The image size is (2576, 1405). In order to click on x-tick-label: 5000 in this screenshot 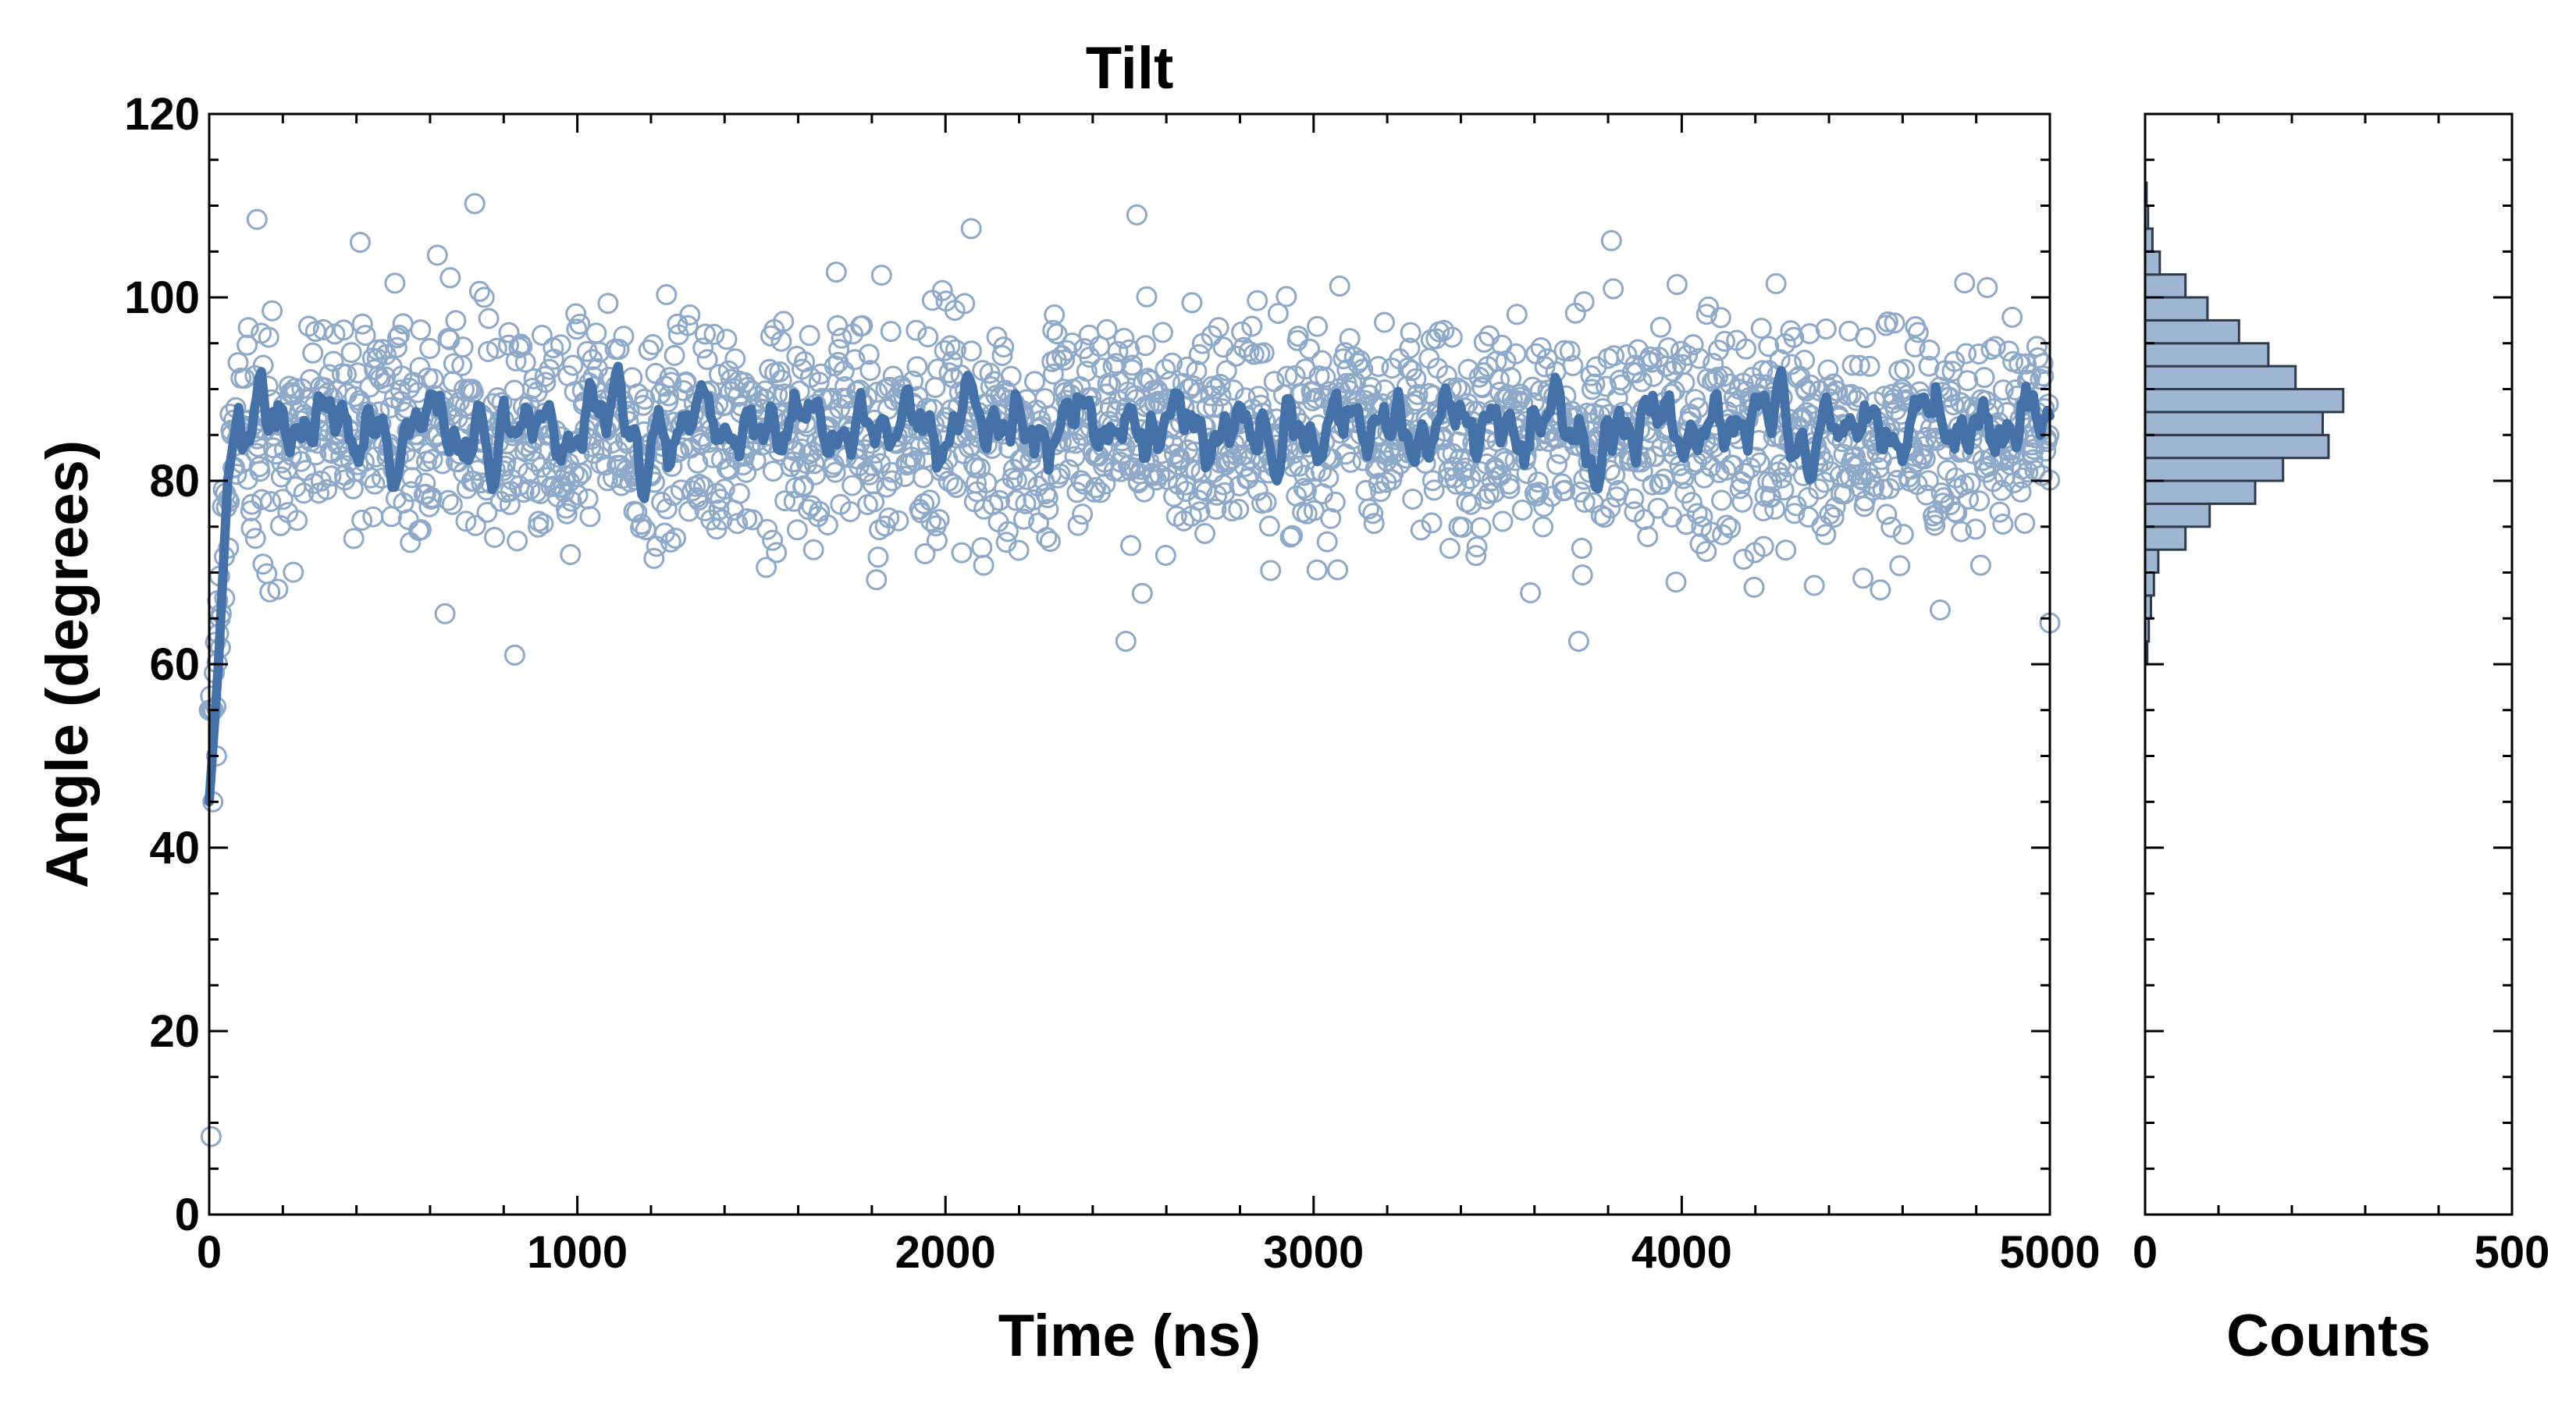, I will do `click(2049, 1252)`.